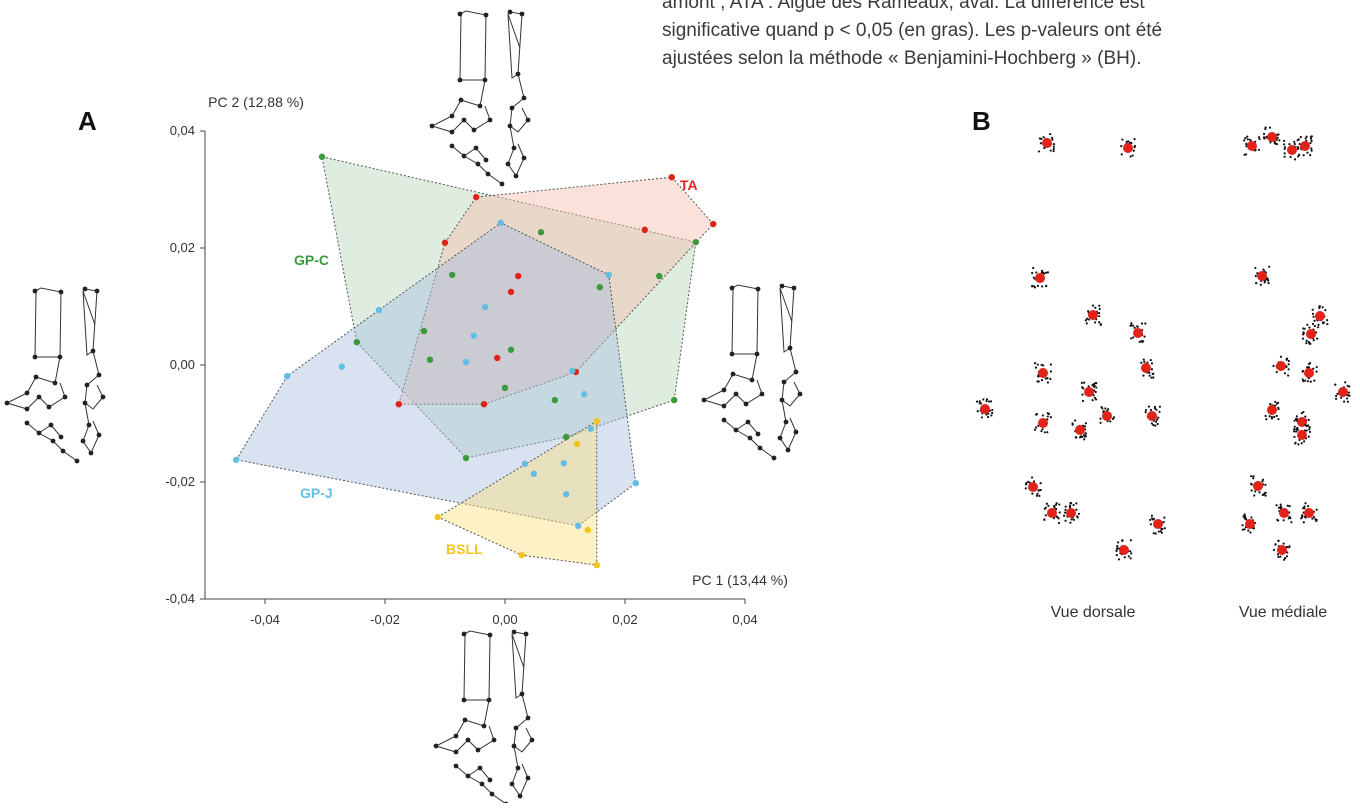 This screenshot has height=808, width=1360. What do you see at coordinates (624, 619) in the screenshot?
I see `x-tick-label: 0,02` at bounding box center [624, 619].